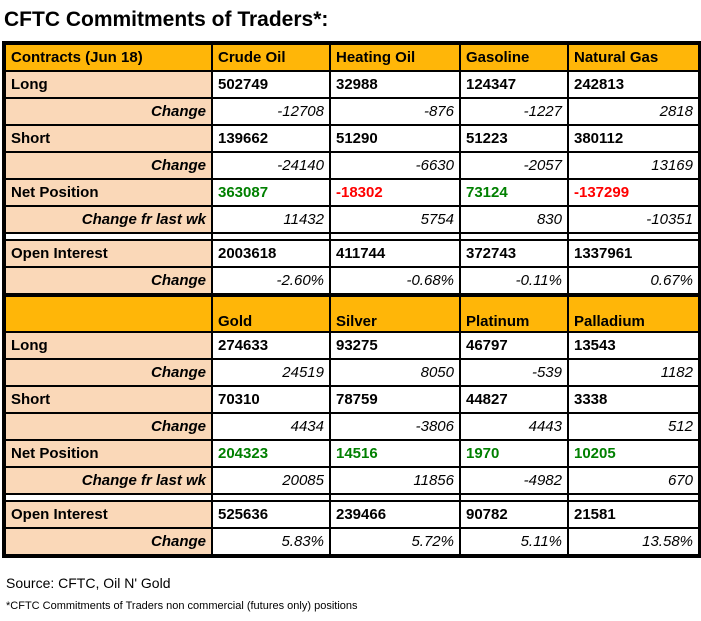  Describe the element at coordinates (271, 253) in the screenshot. I see `table-cell: 2003618` at that location.